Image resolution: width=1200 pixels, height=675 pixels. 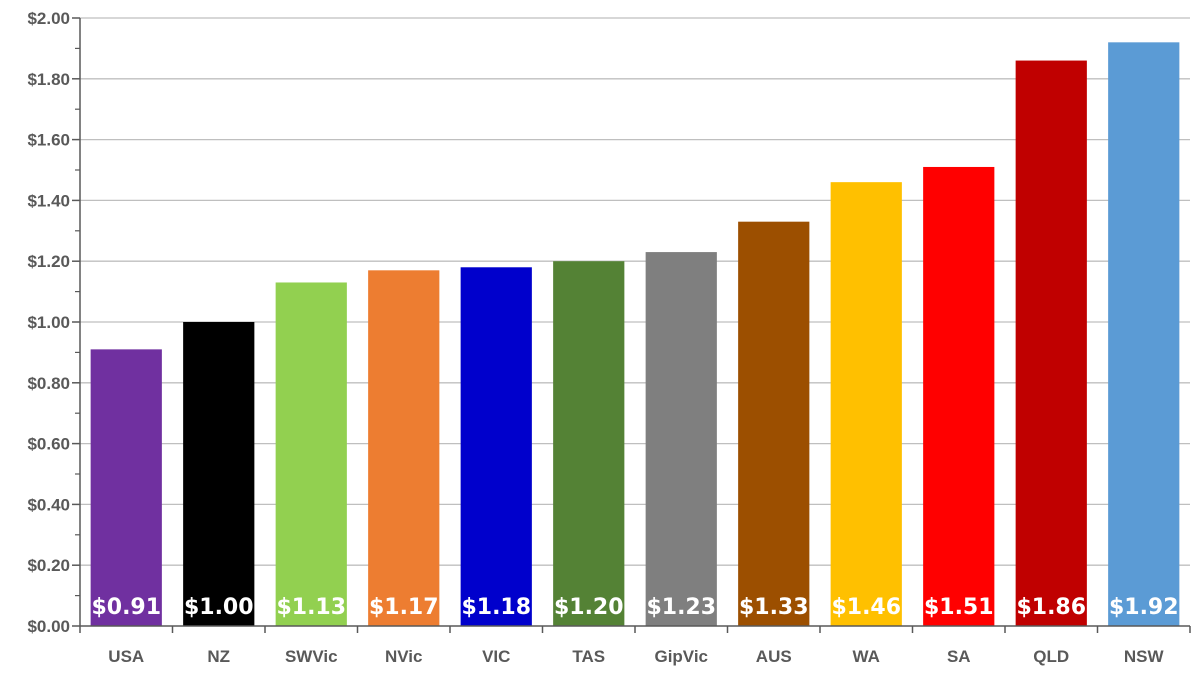 What do you see at coordinates (496, 446) in the screenshot?
I see `bar-vic` at bounding box center [496, 446].